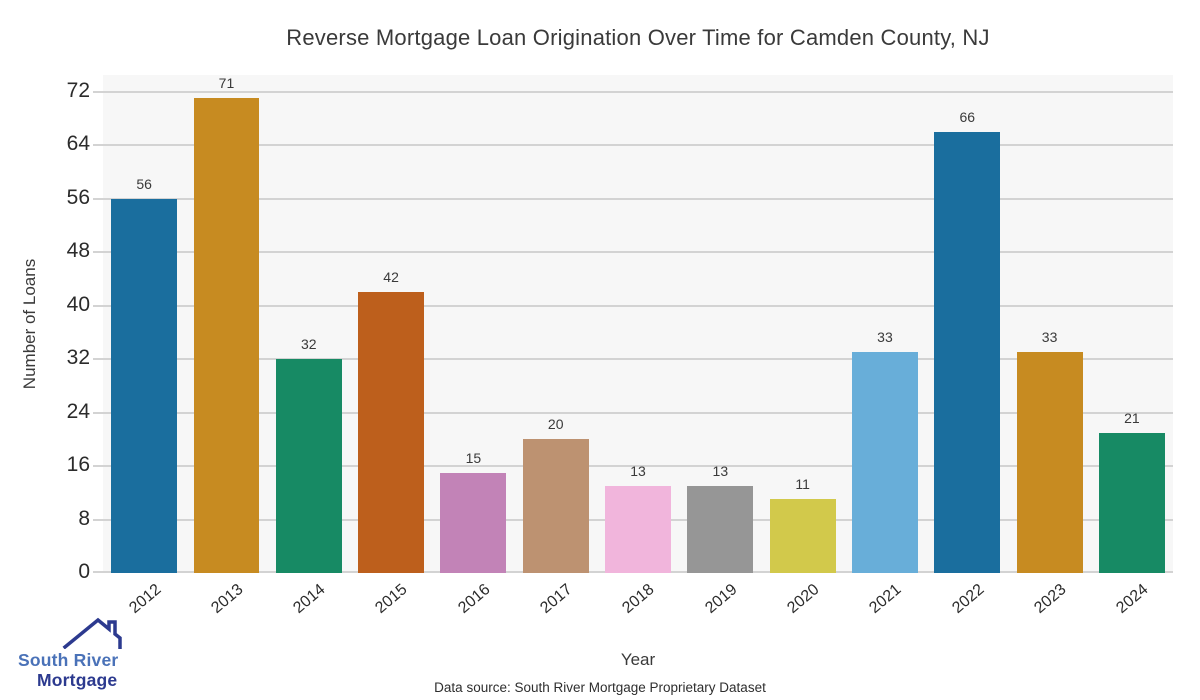 This screenshot has width=1200, height=700. Describe the element at coordinates (638, 659) in the screenshot. I see `x-axis-title: Year` at that location.